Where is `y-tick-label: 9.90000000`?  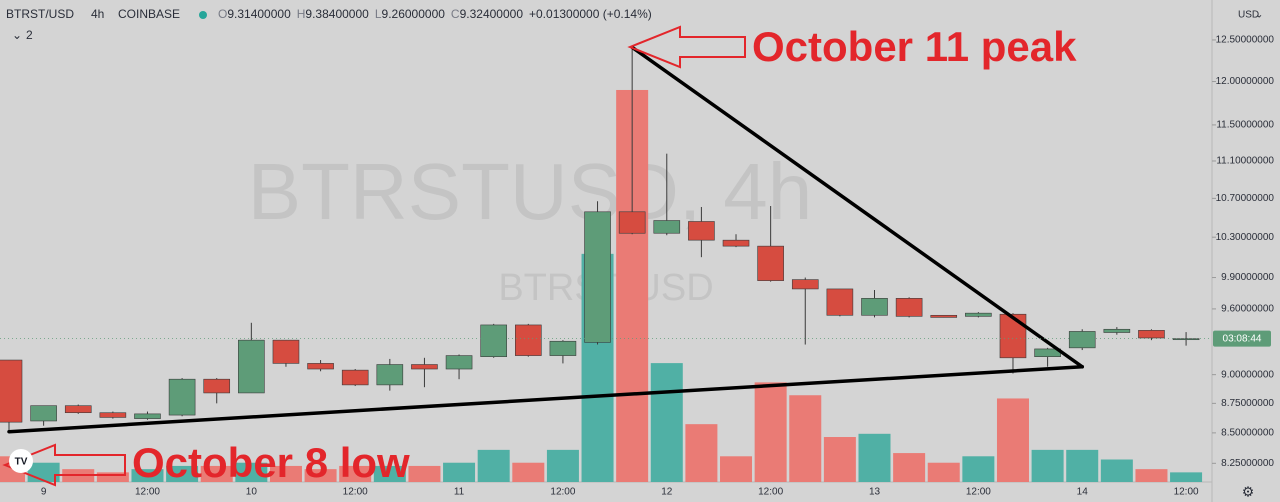 y-tick-label: 9.90000000 is located at coordinates (1247, 277).